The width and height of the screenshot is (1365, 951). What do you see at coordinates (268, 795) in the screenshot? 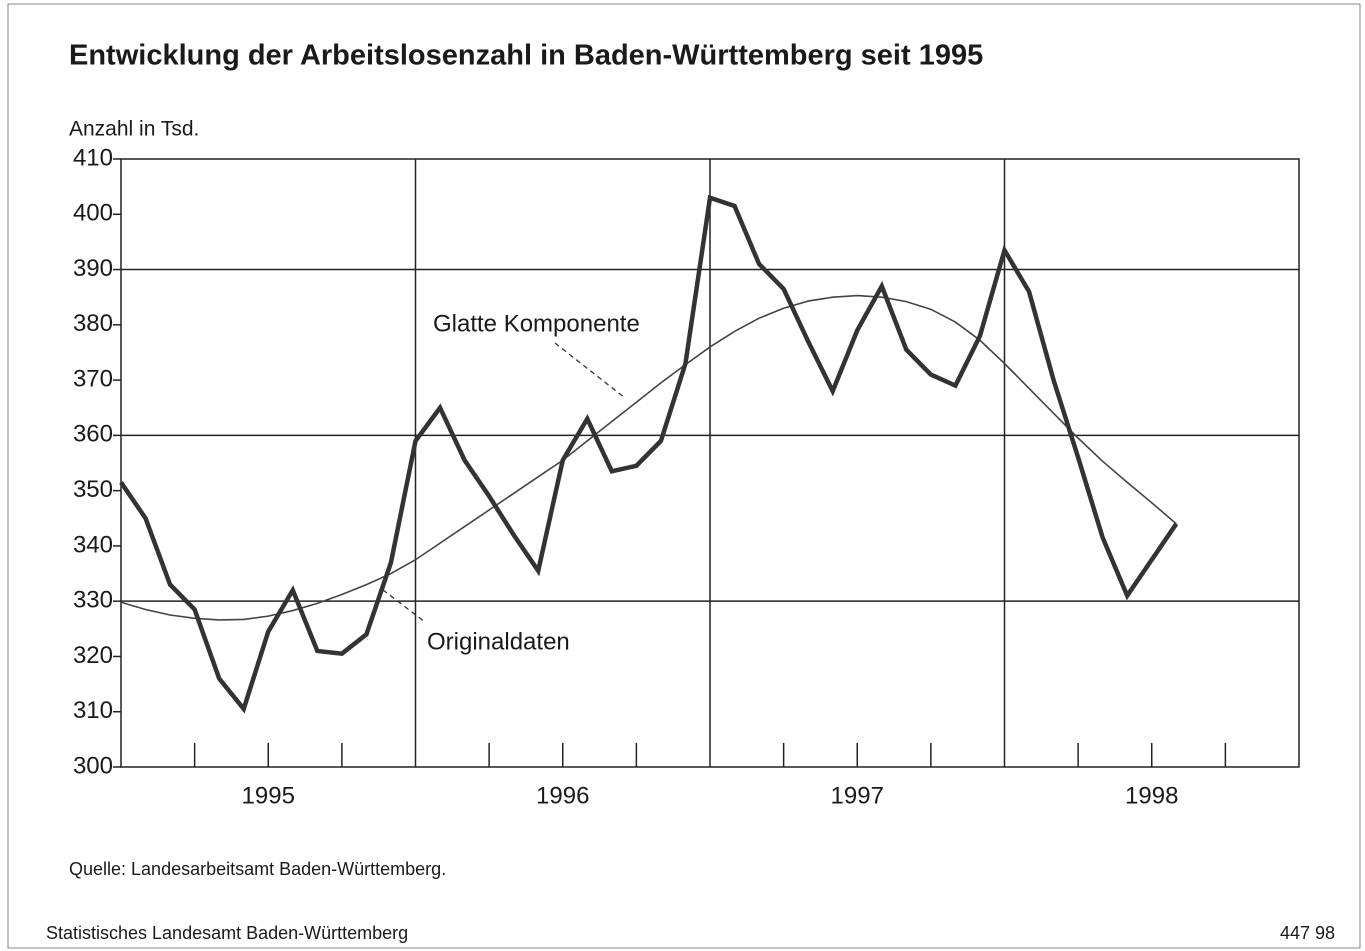
I see `x-tick-label: 1995` at bounding box center [268, 795].